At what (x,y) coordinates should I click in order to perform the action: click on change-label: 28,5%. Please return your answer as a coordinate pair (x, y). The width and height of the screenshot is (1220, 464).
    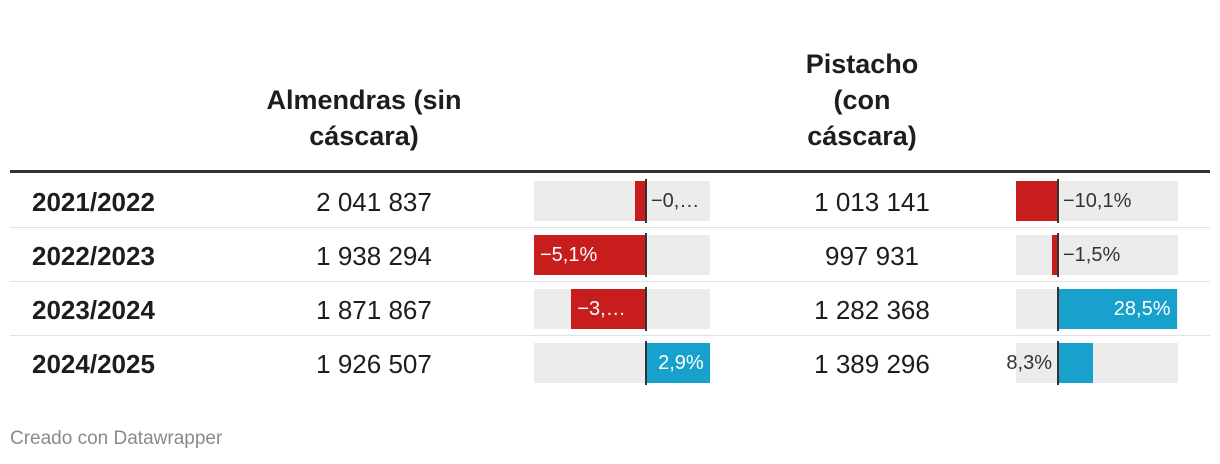
    Looking at the image, I should click on (1142, 309).